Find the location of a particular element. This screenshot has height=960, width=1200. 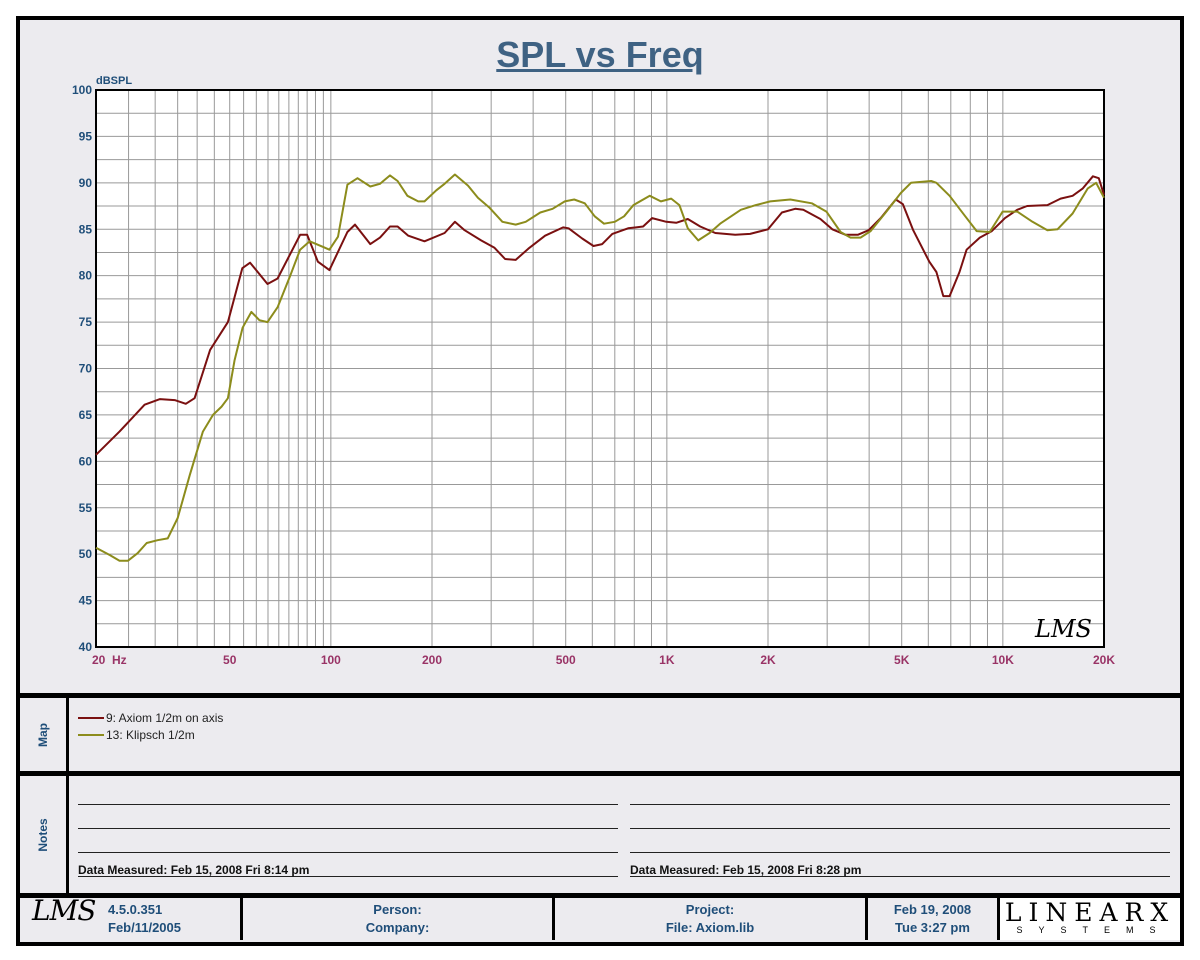

legend-label: 13: Klipsch 1/2m is located at coordinates (150, 735).